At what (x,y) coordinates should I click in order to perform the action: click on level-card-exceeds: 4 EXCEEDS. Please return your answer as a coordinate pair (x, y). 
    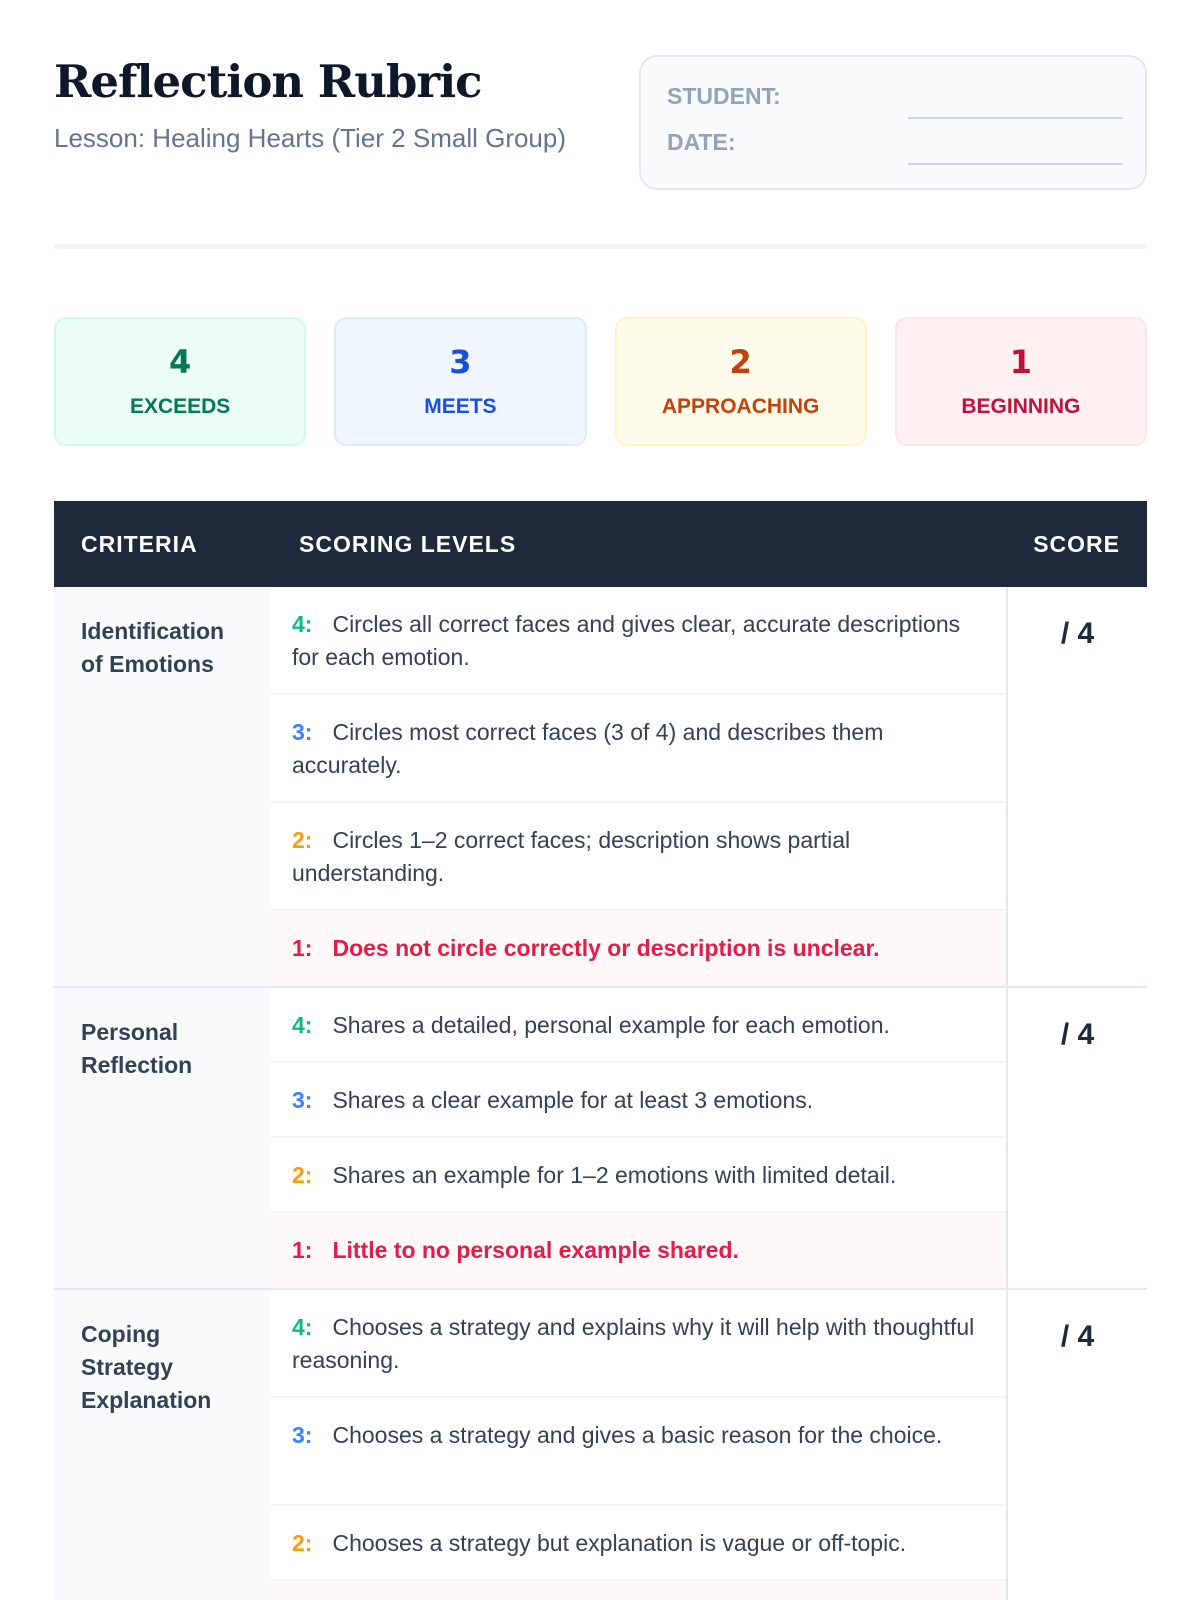
    Looking at the image, I should click on (180, 381).